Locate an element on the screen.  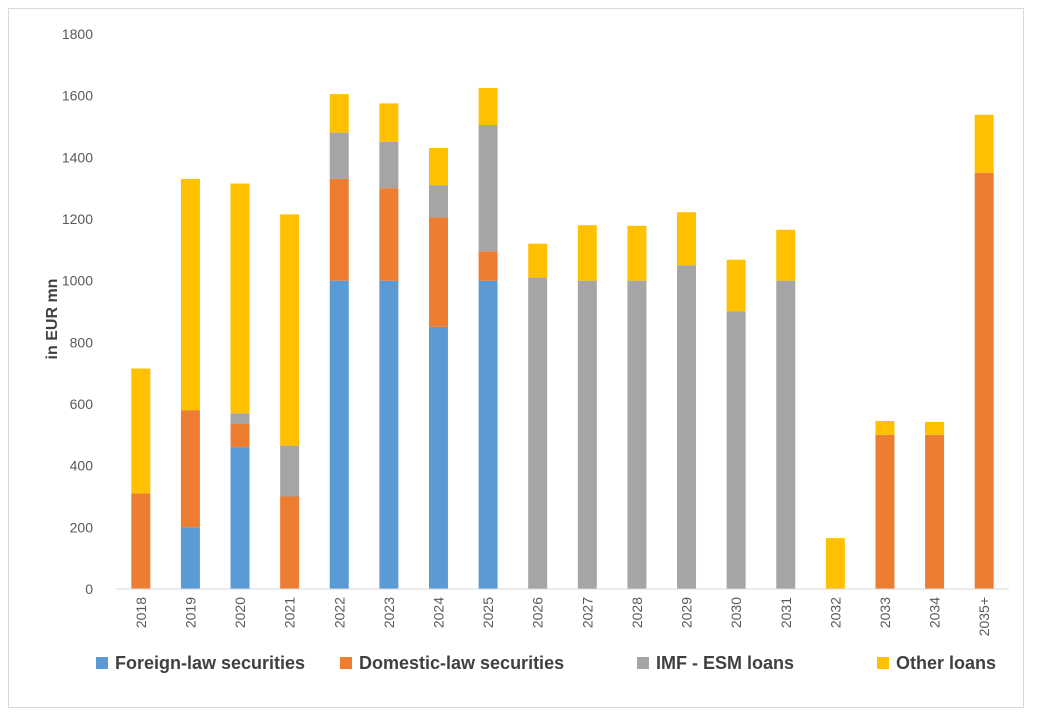
x-tick-label: 2018 is located at coordinates (141, 612).